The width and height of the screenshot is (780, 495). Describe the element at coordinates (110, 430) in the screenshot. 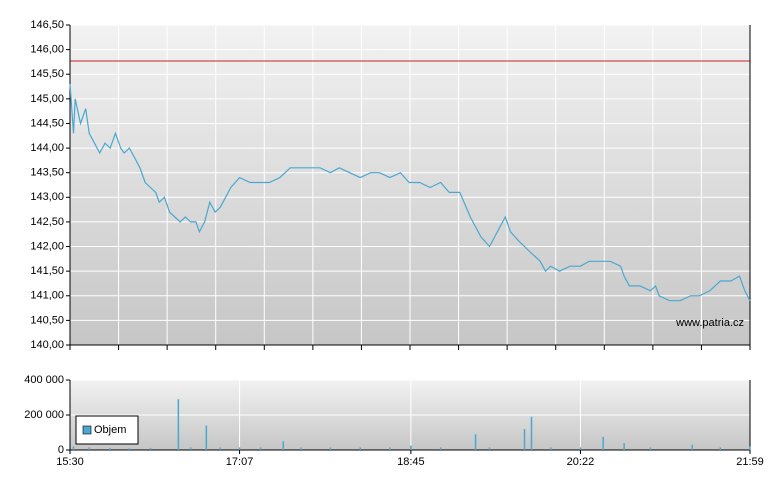

I see `legend-label: Objem` at that location.